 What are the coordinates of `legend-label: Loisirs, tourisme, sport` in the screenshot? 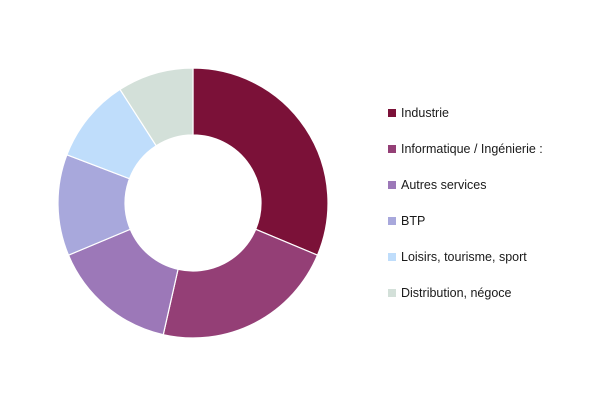 It's located at (464, 257).